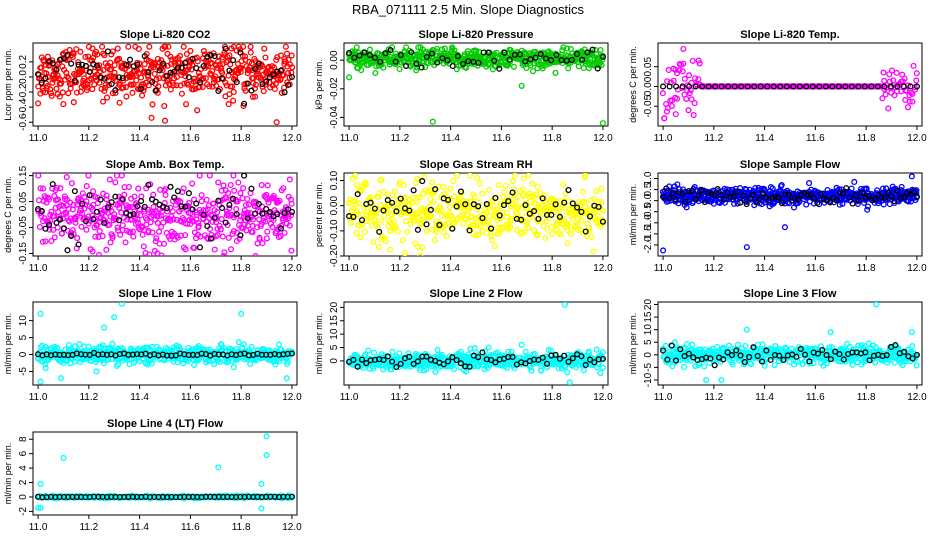 Image resolution: width=936 pixels, height=540 pixels. What do you see at coordinates (789, 343) in the screenshot?
I see `data-points` at bounding box center [789, 343].